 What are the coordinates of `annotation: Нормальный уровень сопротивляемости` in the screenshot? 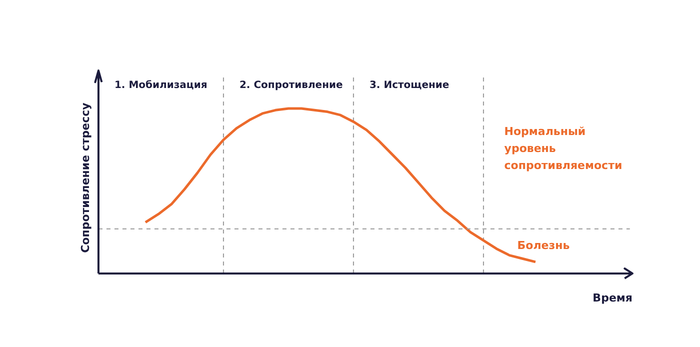 It's located at (563, 148).